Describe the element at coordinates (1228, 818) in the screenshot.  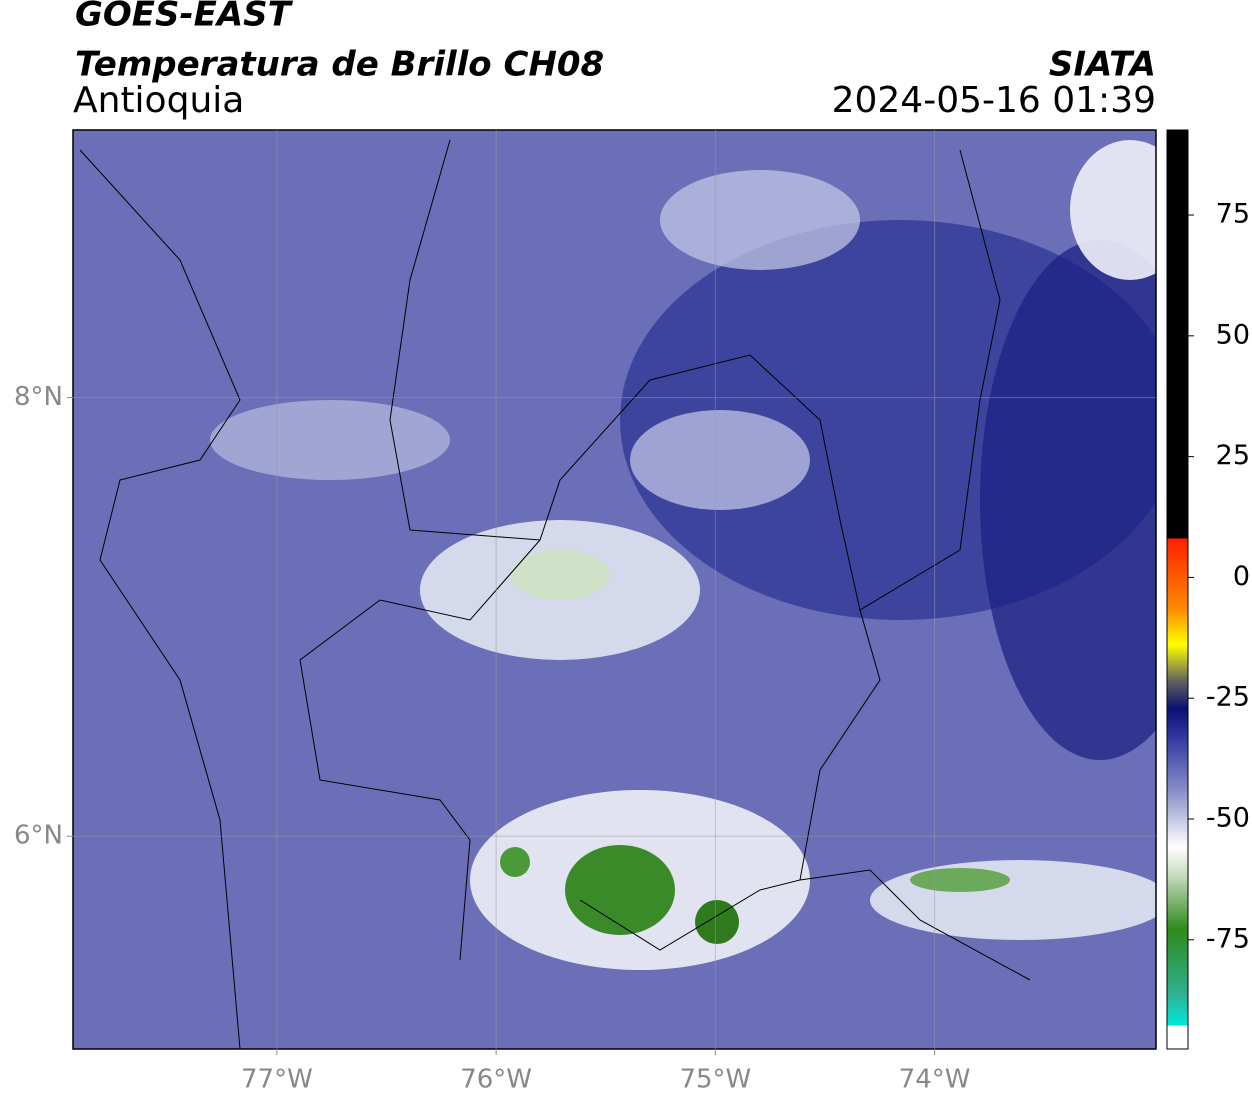
I see `colorbar-tick-label: -50` at that location.